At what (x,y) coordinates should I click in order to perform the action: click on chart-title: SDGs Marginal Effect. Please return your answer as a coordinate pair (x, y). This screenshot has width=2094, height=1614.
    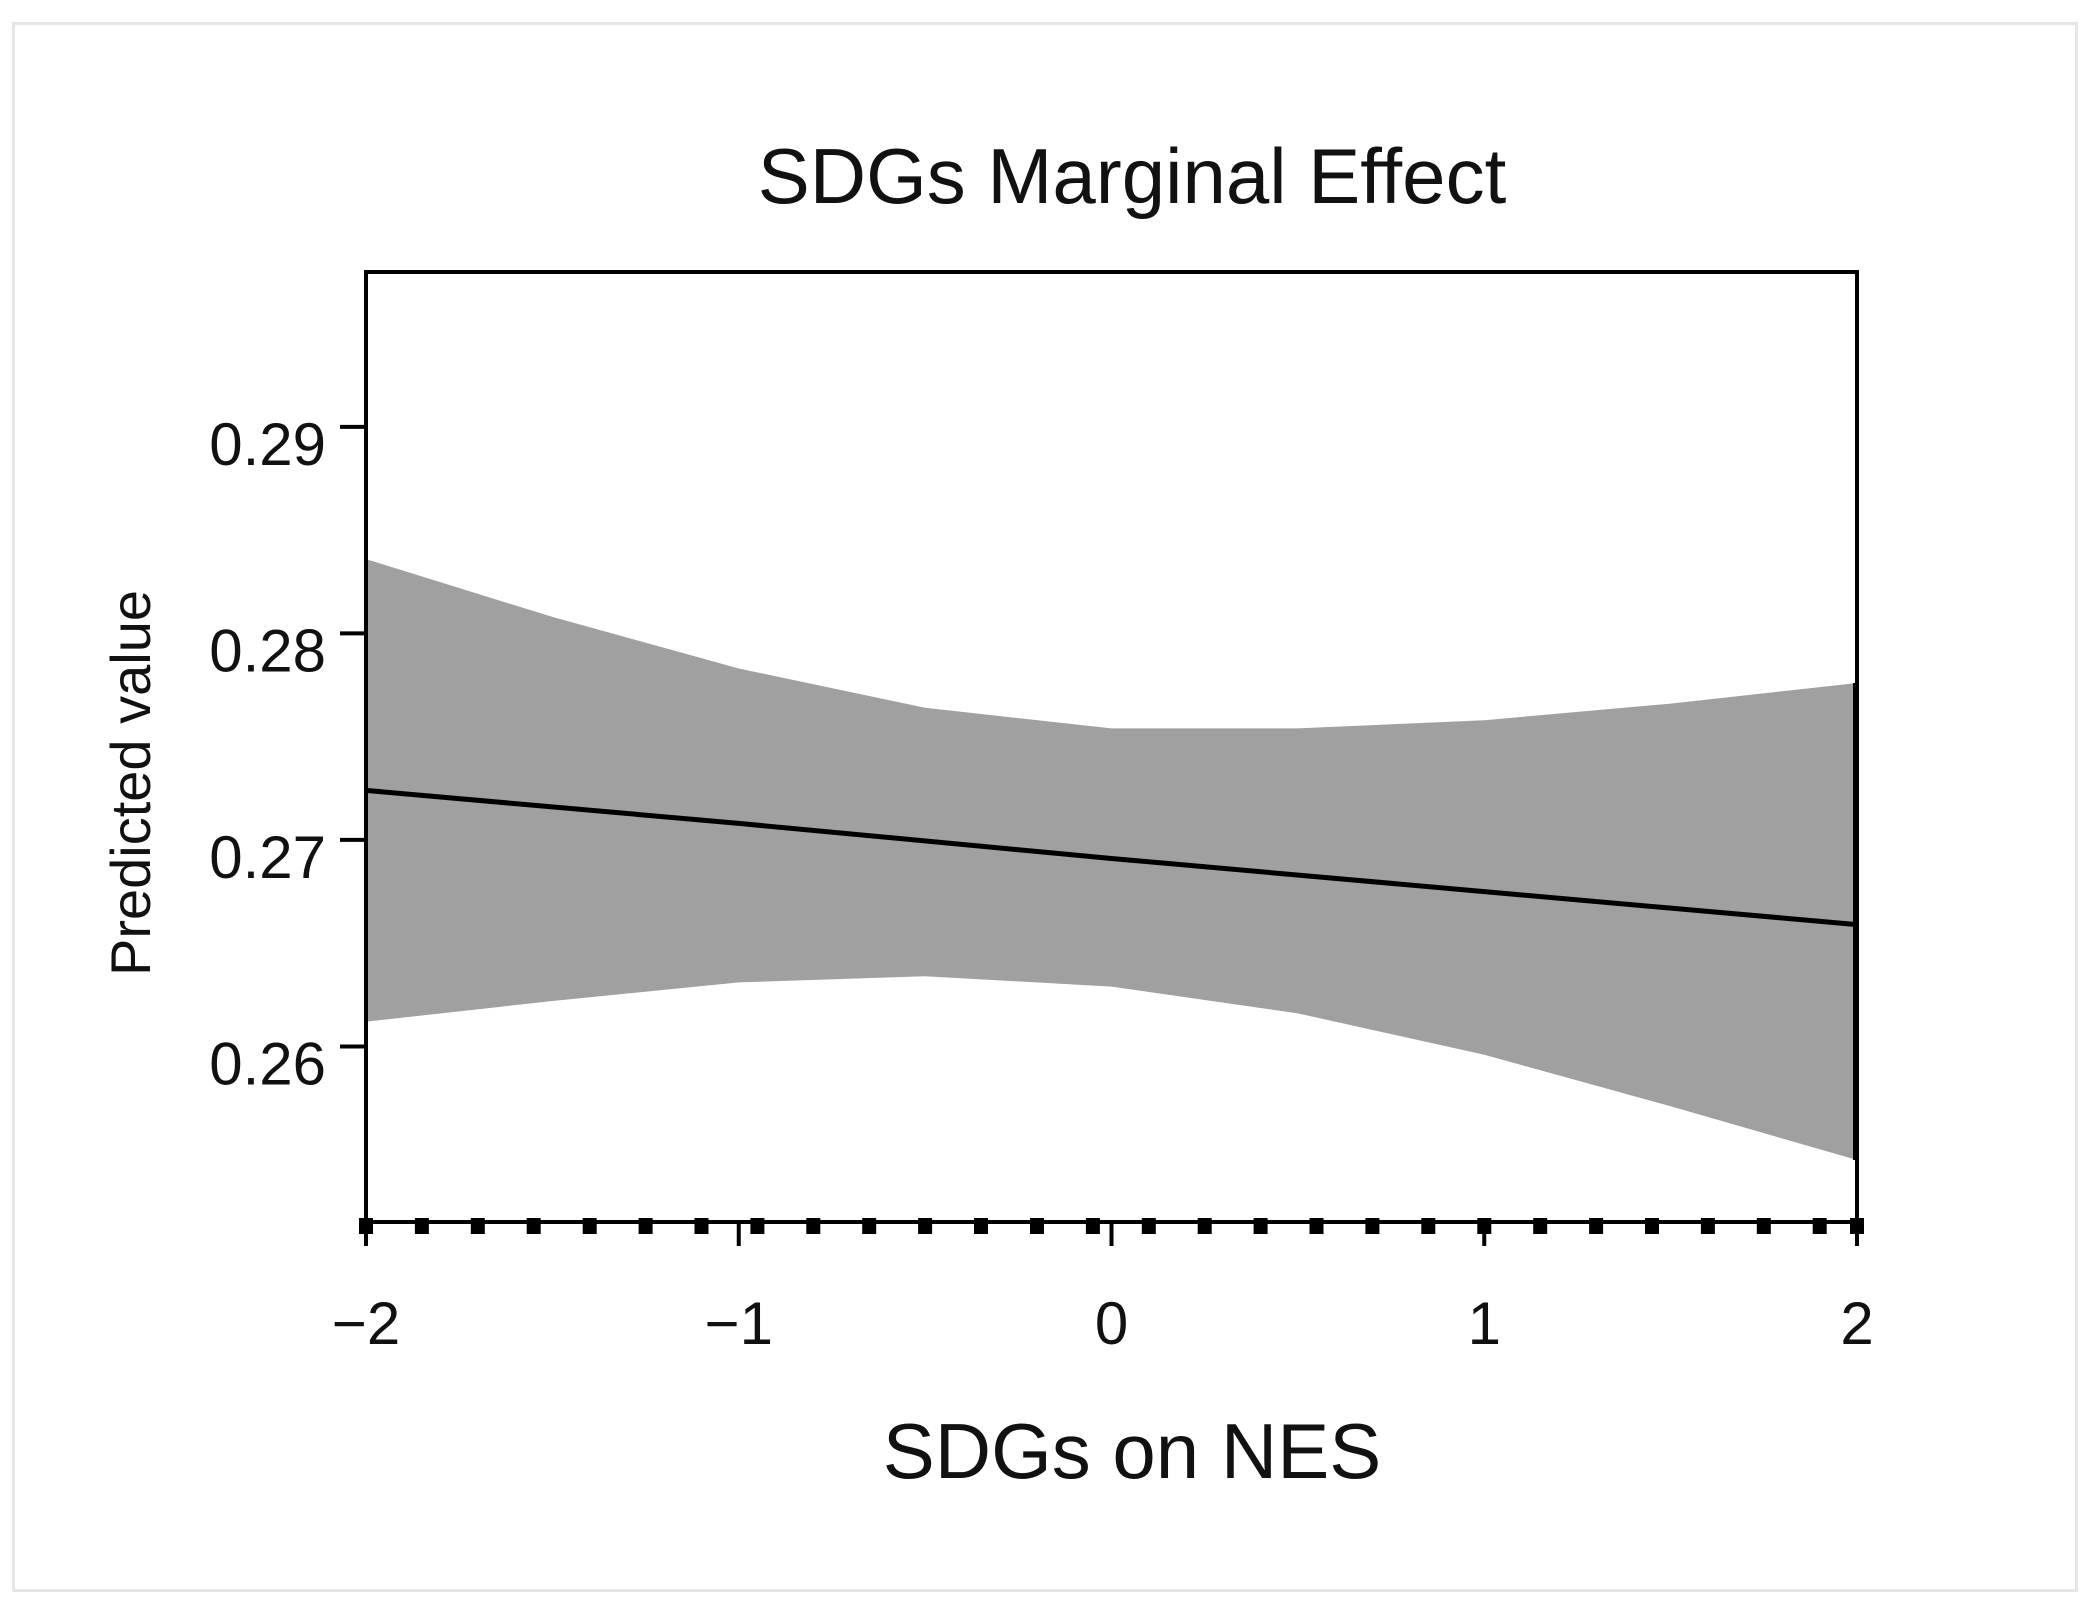
    Looking at the image, I should click on (1132, 176).